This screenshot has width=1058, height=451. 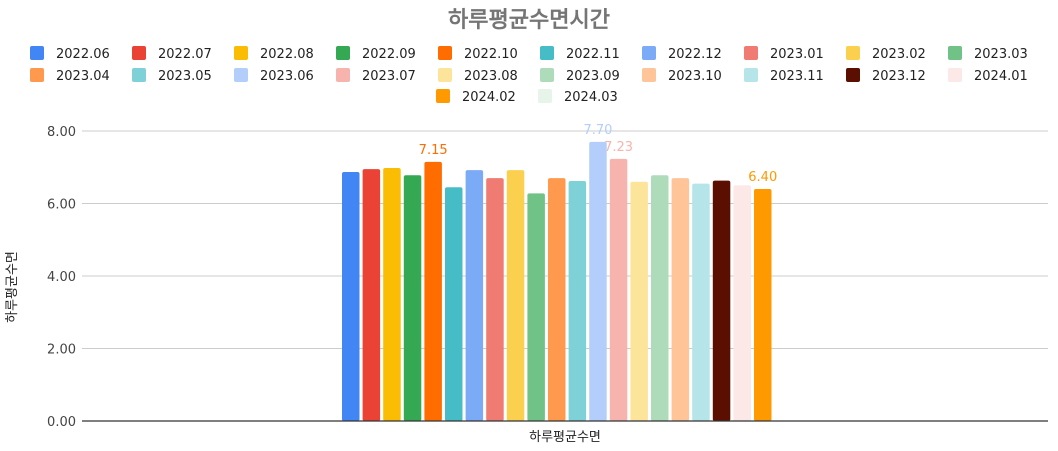 What do you see at coordinates (61, 205) in the screenshot?
I see `y-tick-label: 6.00` at bounding box center [61, 205].